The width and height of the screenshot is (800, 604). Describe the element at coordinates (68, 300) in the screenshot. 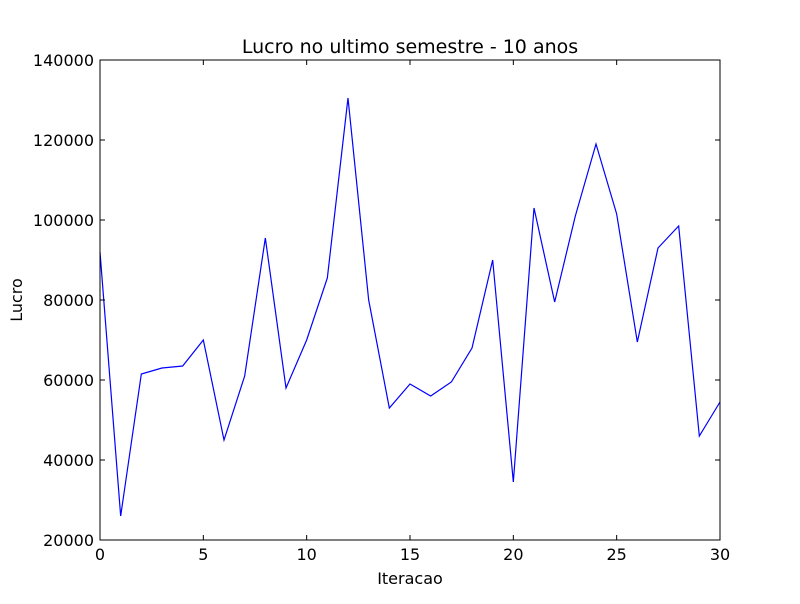

I see `y-tick-label: 80000` at that location.